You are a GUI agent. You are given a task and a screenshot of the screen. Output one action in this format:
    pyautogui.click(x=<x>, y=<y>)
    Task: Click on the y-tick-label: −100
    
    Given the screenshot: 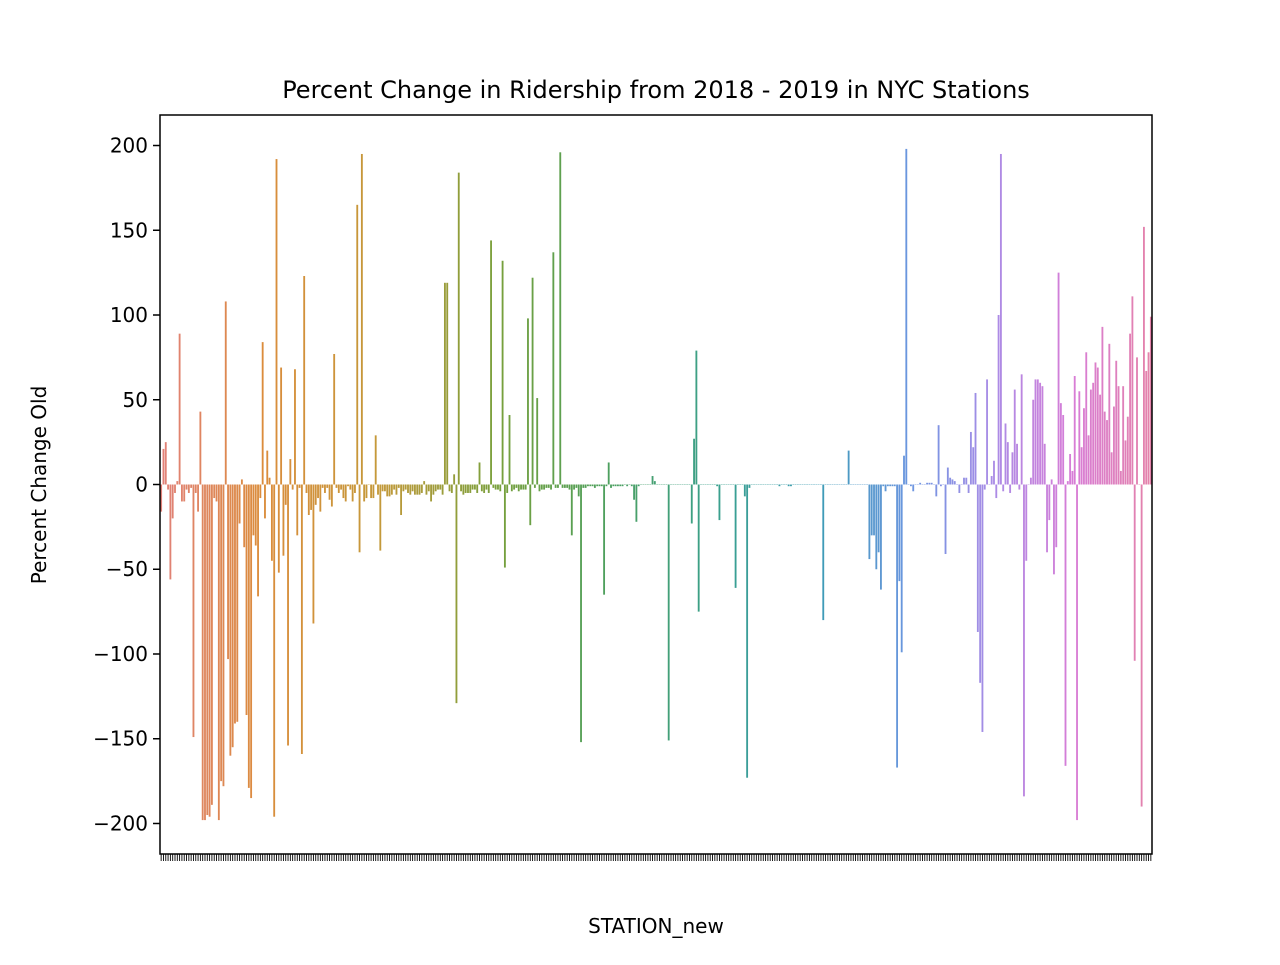 What is the action you would take?
    pyautogui.click(x=120, y=654)
    